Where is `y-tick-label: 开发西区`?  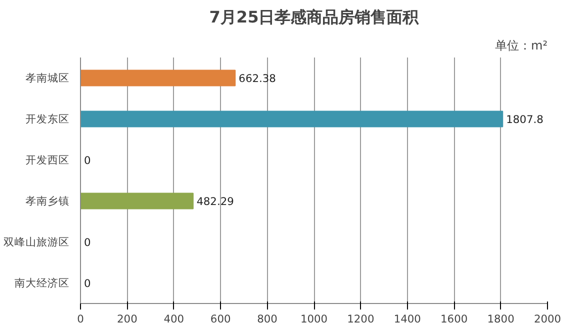 y-tick-label: 开发西区 is located at coordinates (48, 160).